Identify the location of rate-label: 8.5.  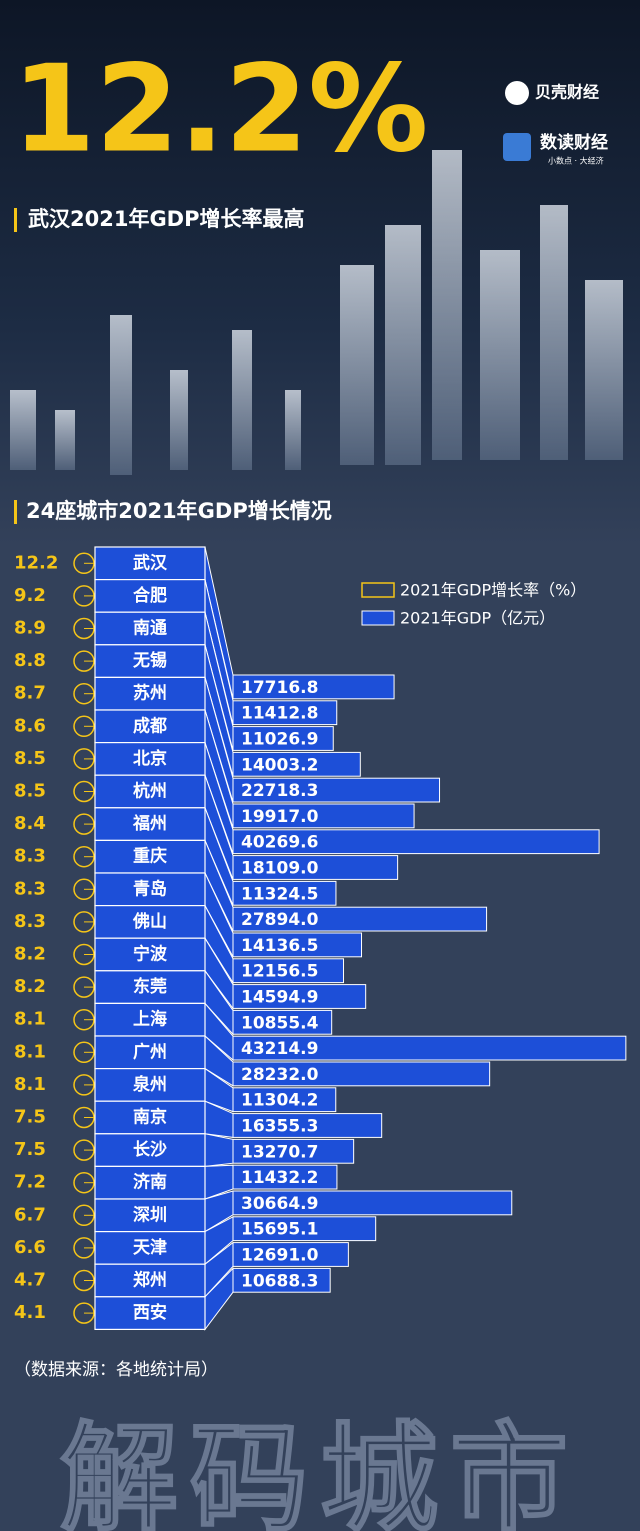
(30, 758).